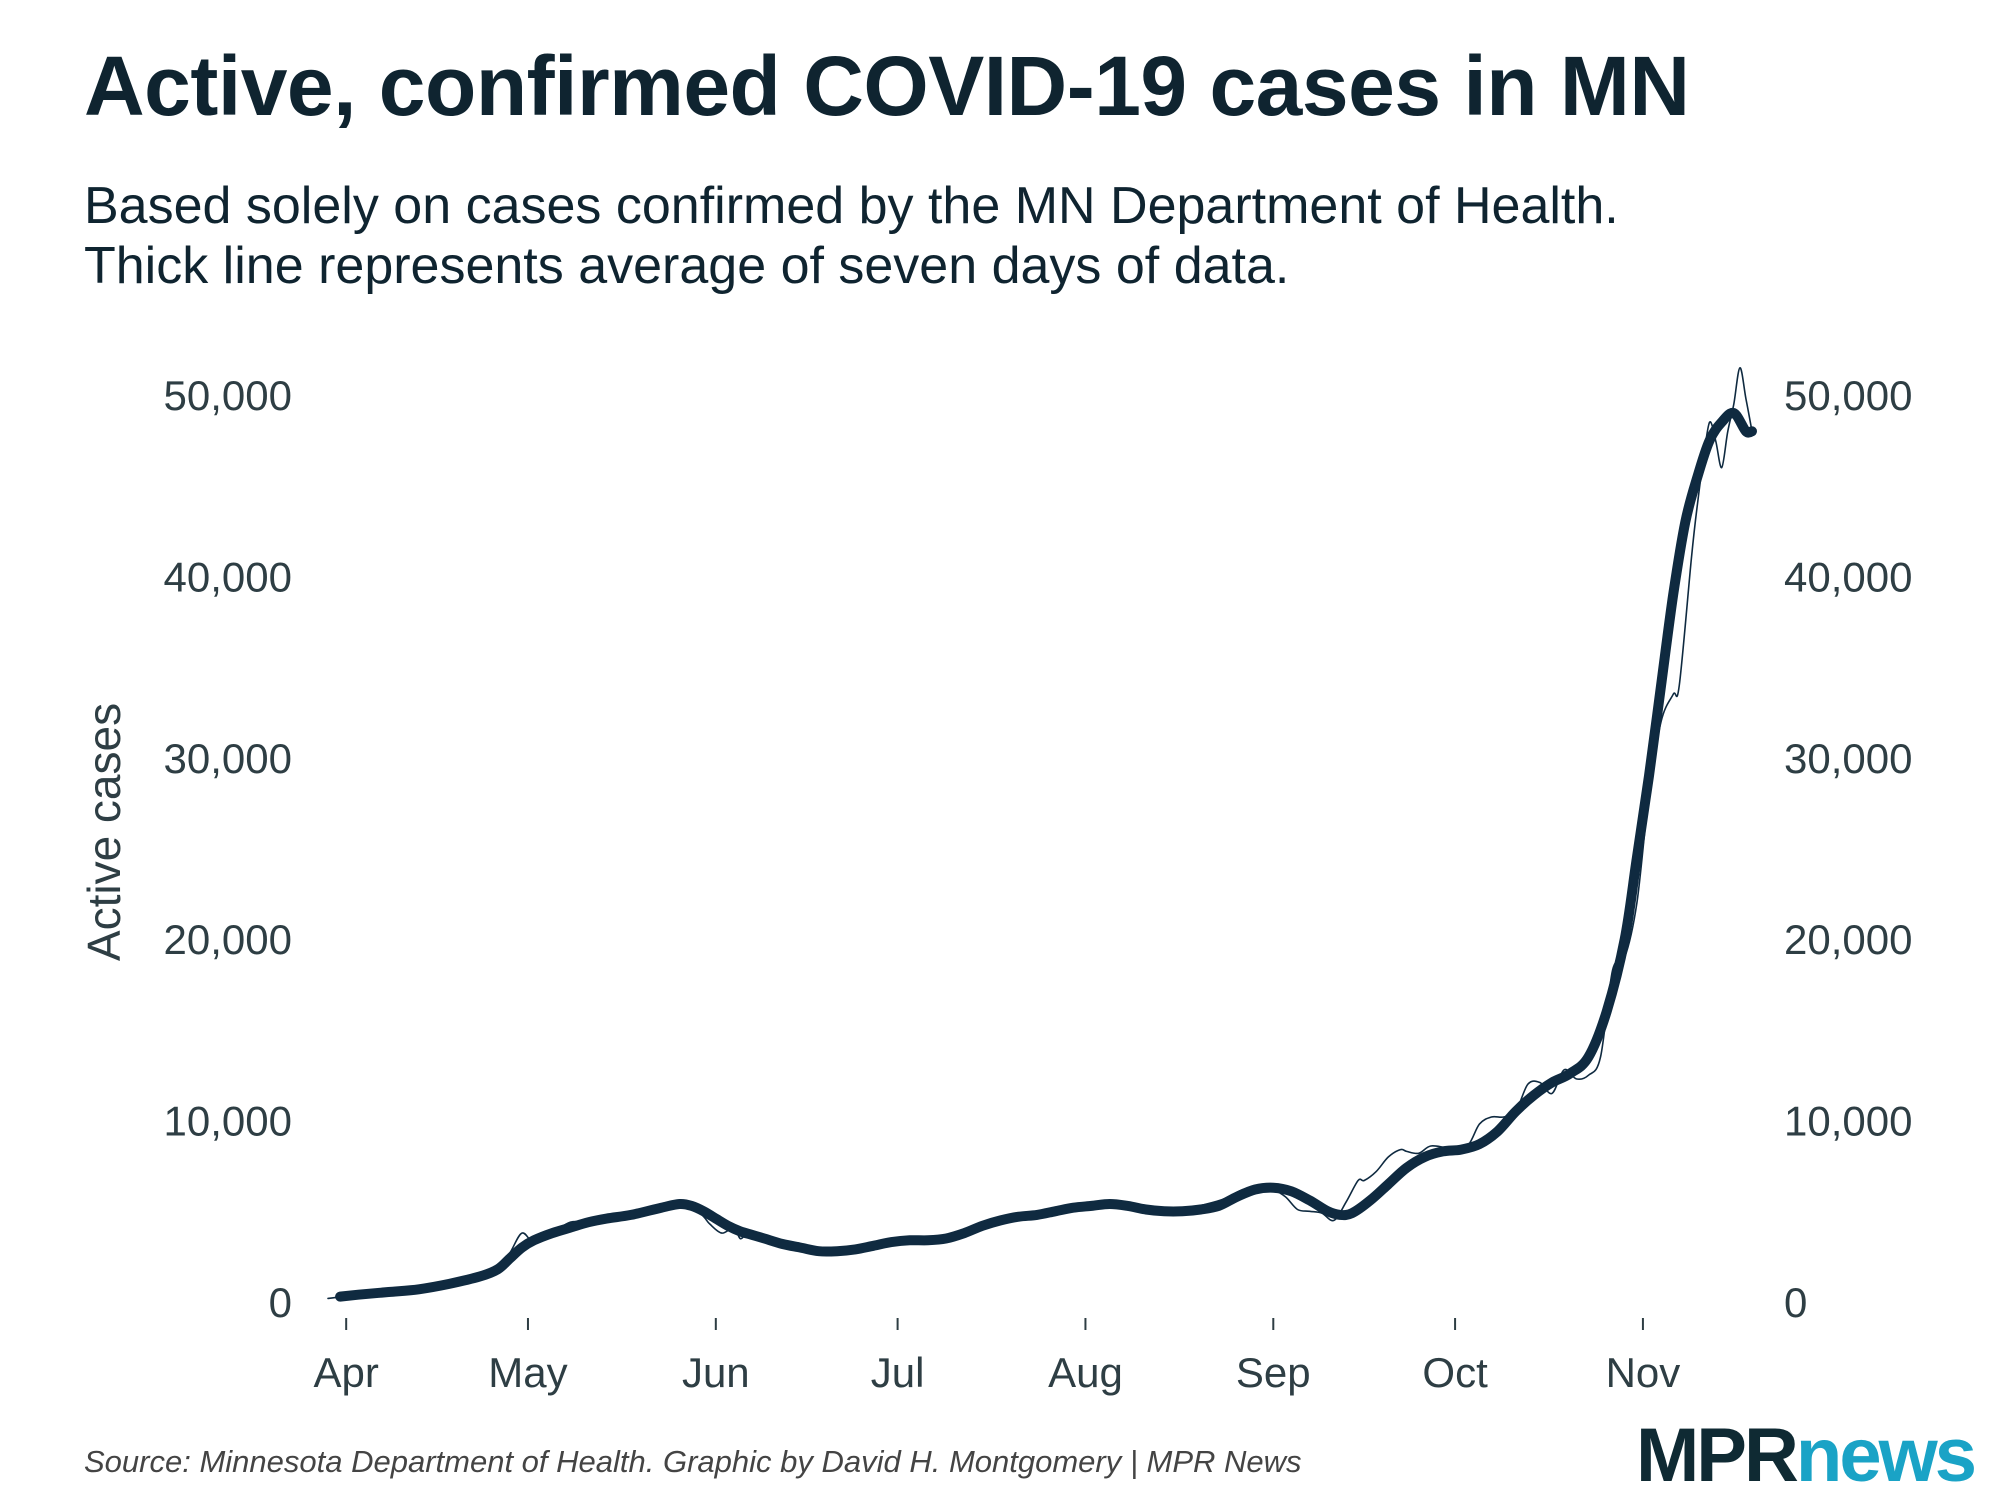 The image size is (2000, 1500). Describe the element at coordinates (228, 758) in the screenshot. I see `y-tick-left-3: 30,000` at that location.